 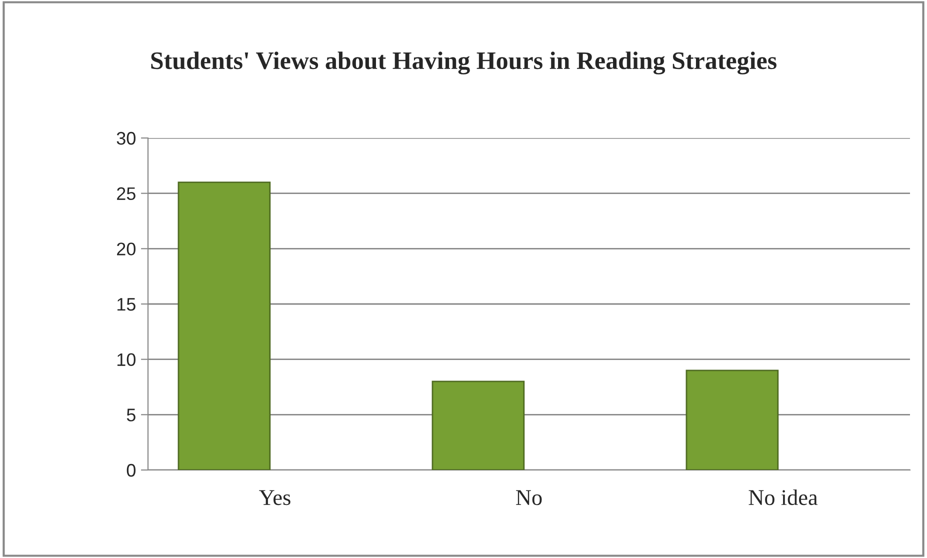 I want to click on y-tick-label: 15, so click(x=126, y=304).